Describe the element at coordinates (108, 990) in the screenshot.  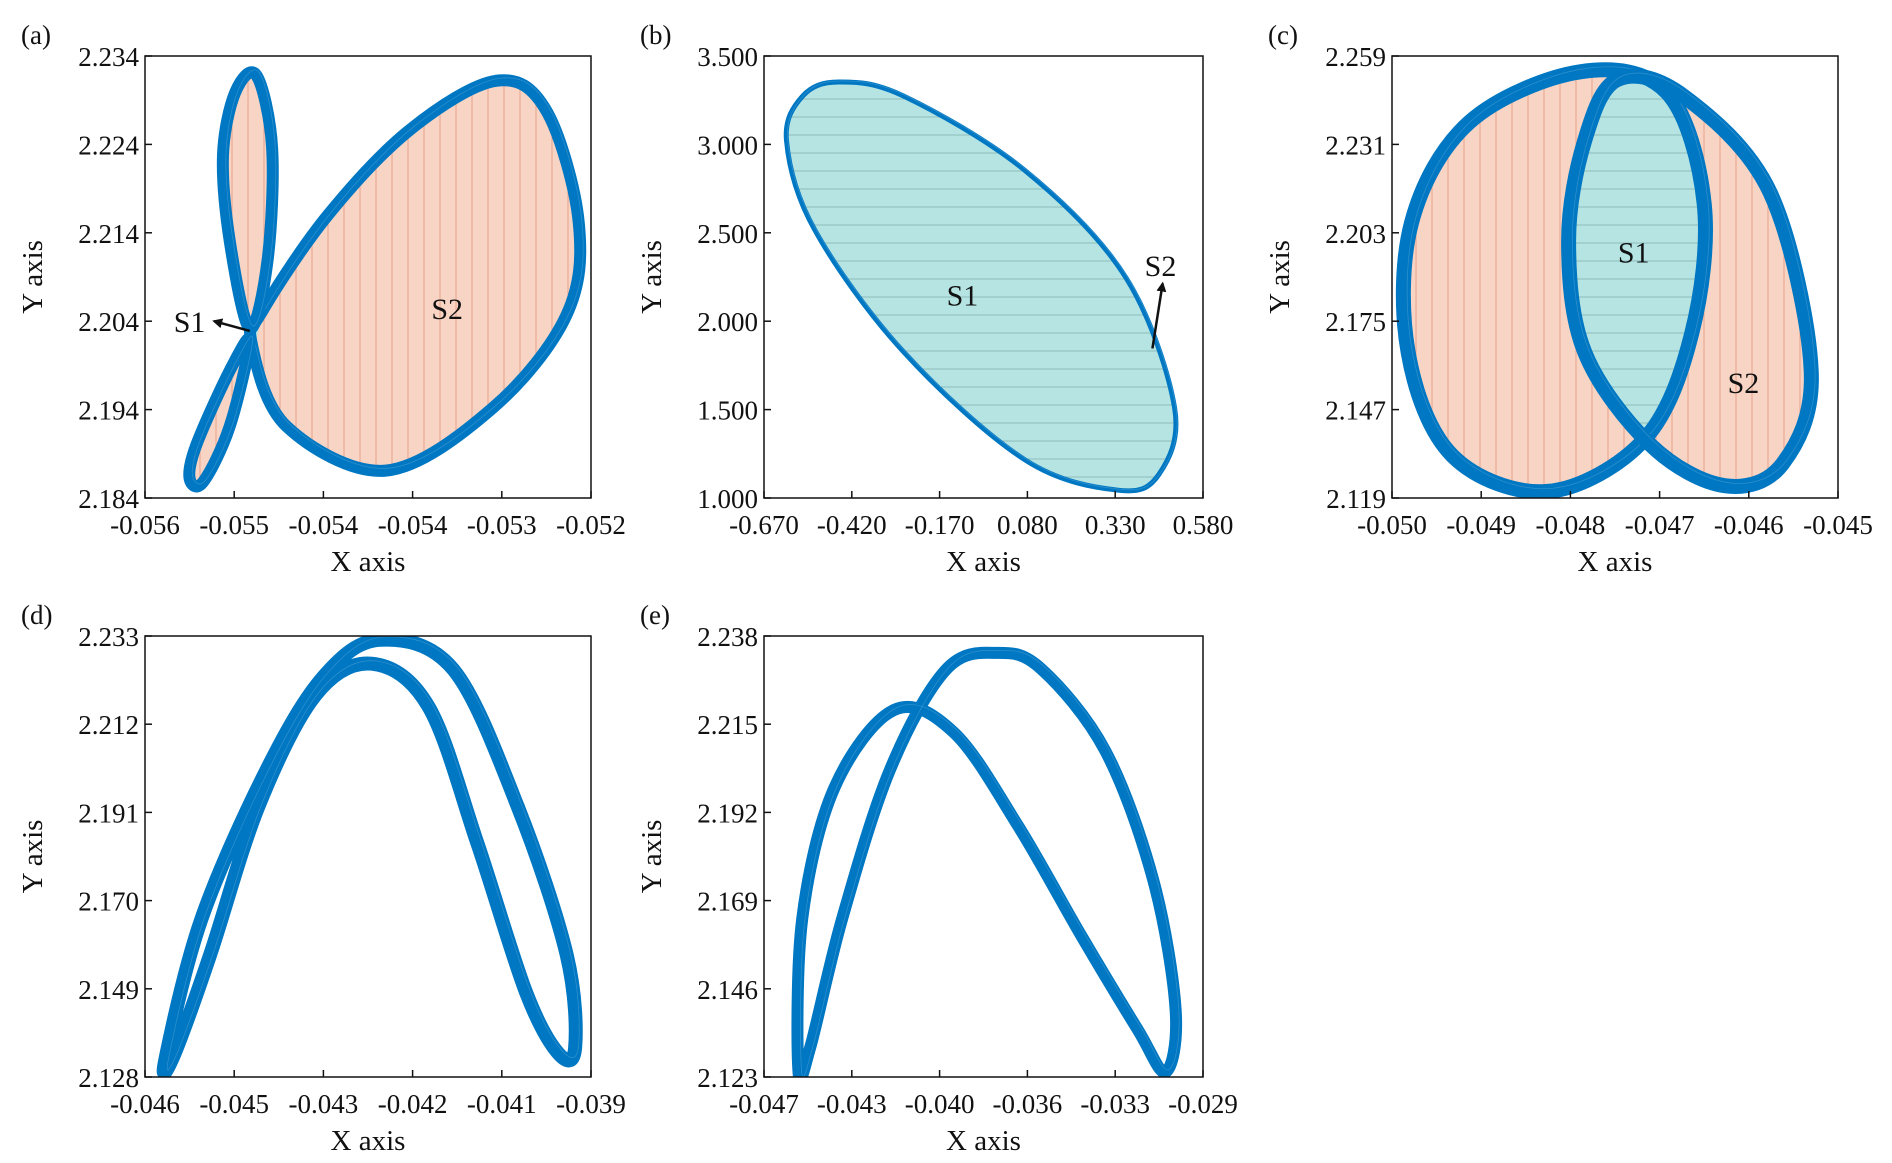
I see `y-tick-label: 2.149` at that location.